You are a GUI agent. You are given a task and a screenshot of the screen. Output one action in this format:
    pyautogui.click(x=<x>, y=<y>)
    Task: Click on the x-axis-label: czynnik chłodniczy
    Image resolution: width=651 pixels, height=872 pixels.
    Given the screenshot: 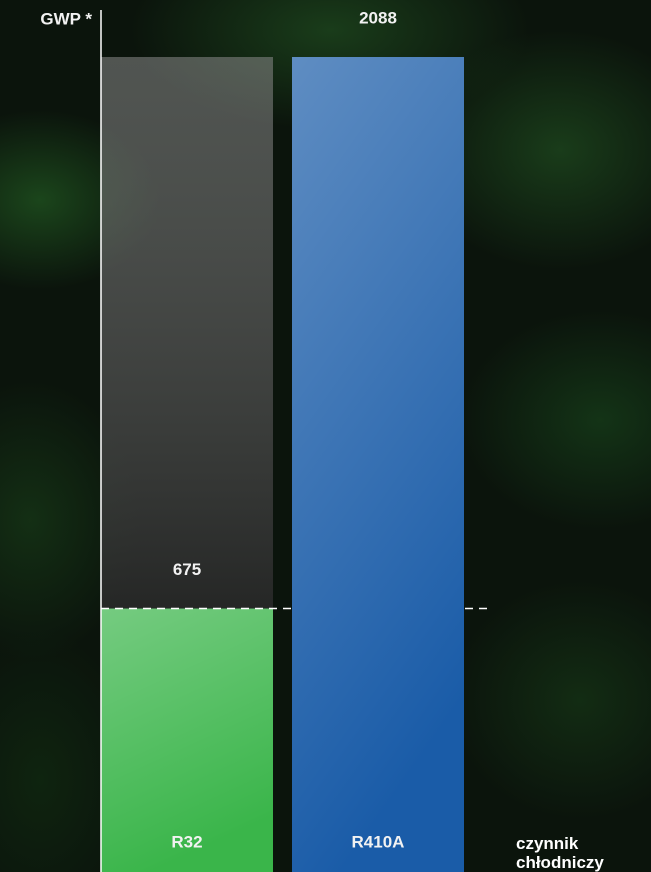 What is the action you would take?
    pyautogui.click(x=560, y=853)
    